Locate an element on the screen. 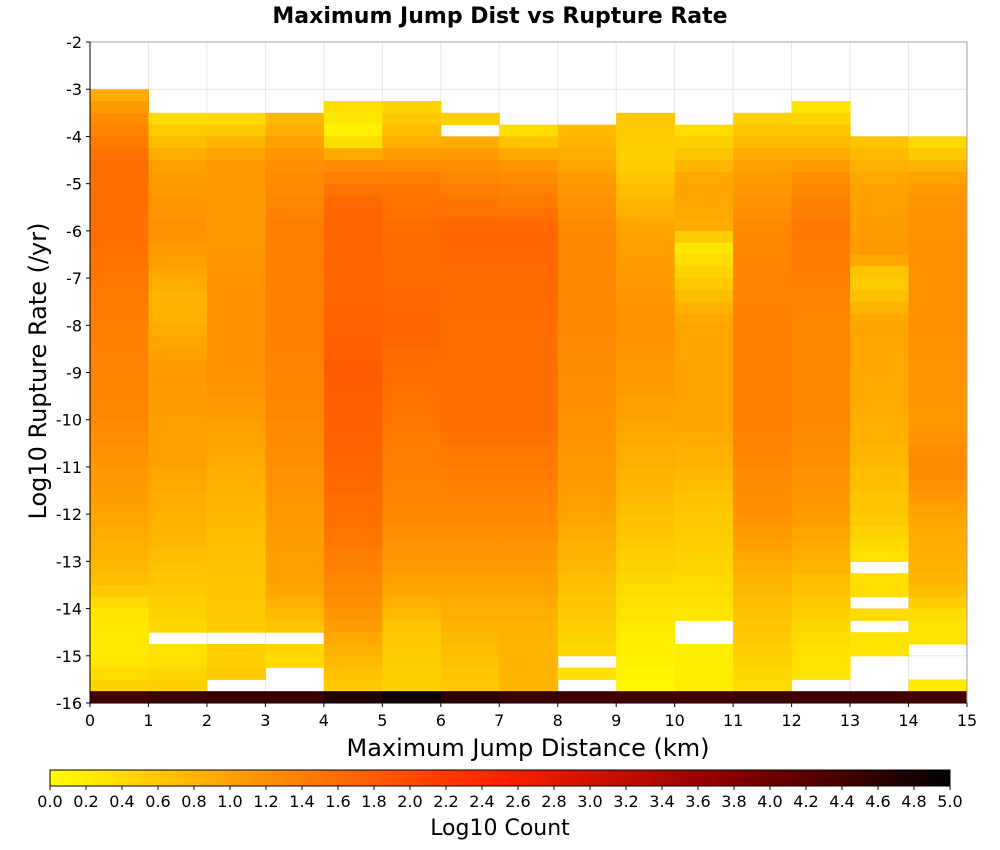  x-tick-label: 10 is located at coordinates (674, 720).